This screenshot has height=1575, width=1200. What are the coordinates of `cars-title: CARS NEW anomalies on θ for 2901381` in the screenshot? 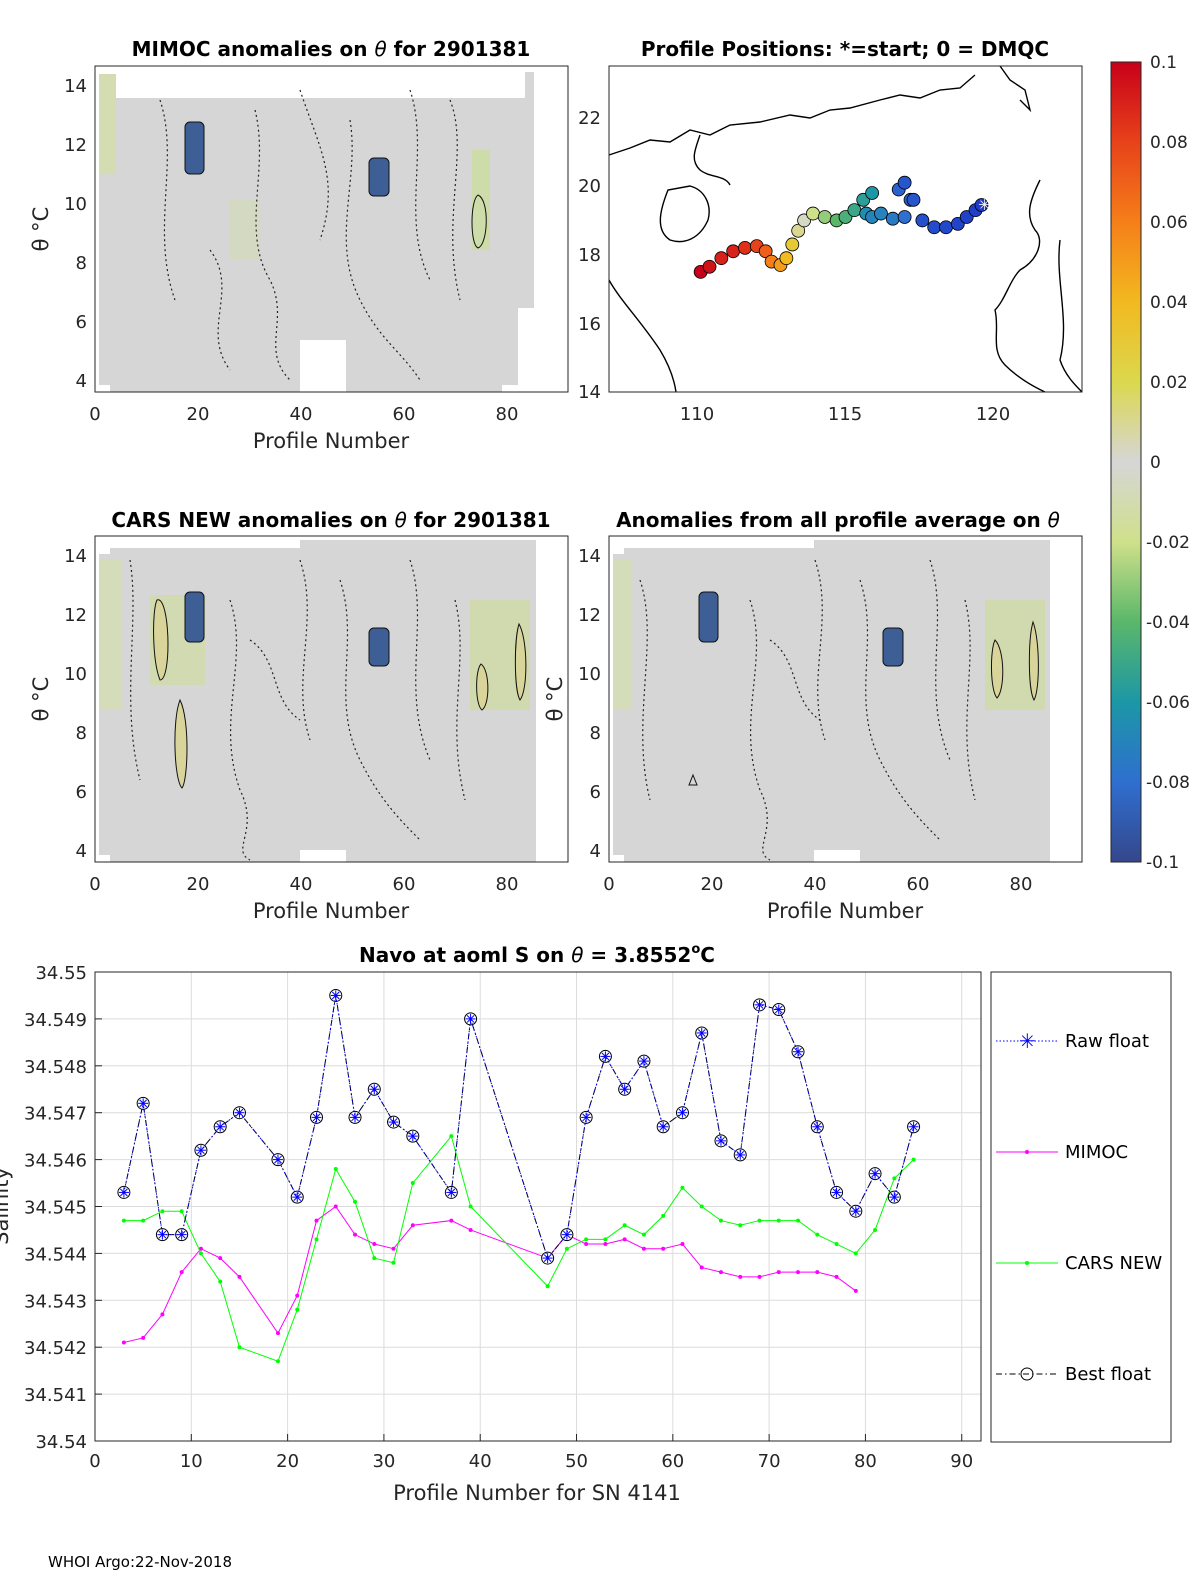 It's located at (330, 520).